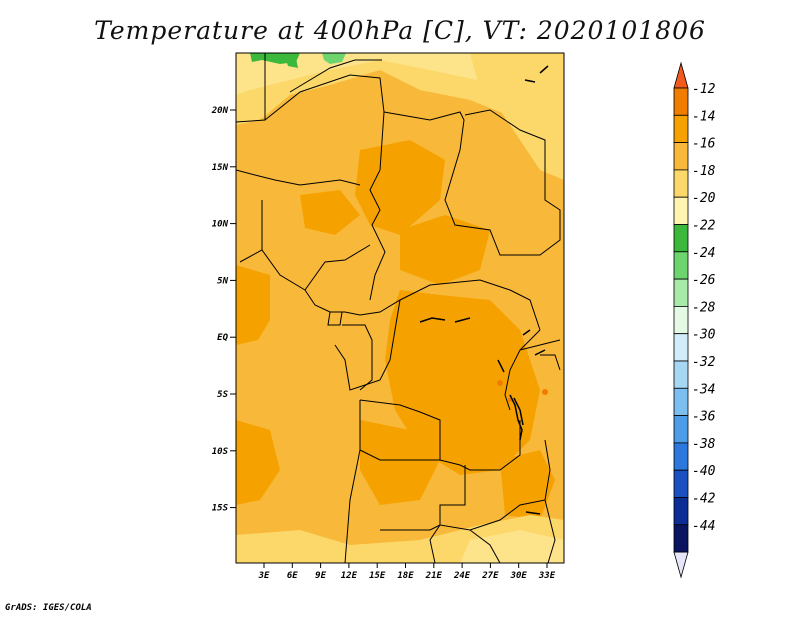 The image size is (800, 618). Describe the element at coordinates (547, 576) in the screenshot. I see `lon-label: 33E` at that location.